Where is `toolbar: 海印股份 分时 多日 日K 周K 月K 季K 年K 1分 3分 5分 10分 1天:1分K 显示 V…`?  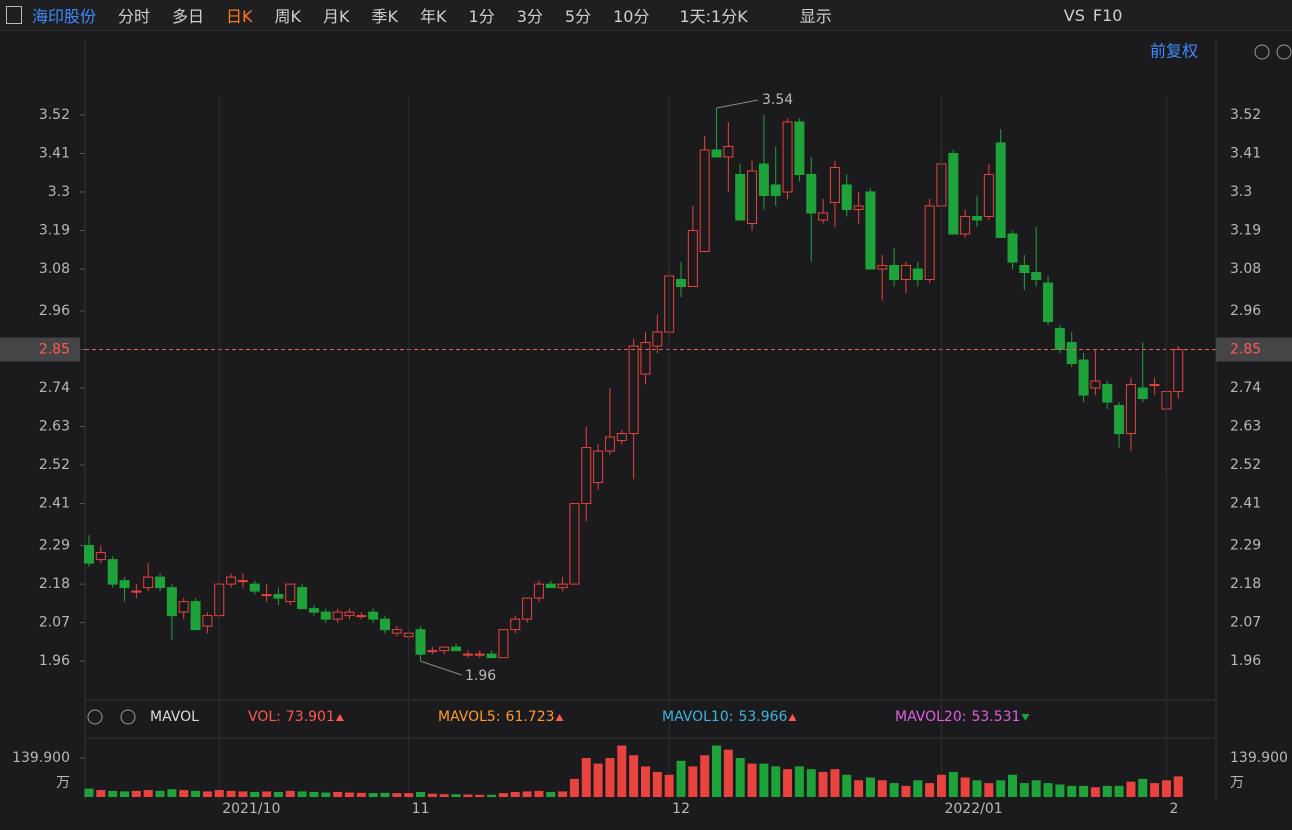 toolbar: 海印股份 分时 多日 日K 周K 月K 季K 年K 1分 3分 5分 10分 1天:1分K 显示 V… is located at coordinates (646, 15).